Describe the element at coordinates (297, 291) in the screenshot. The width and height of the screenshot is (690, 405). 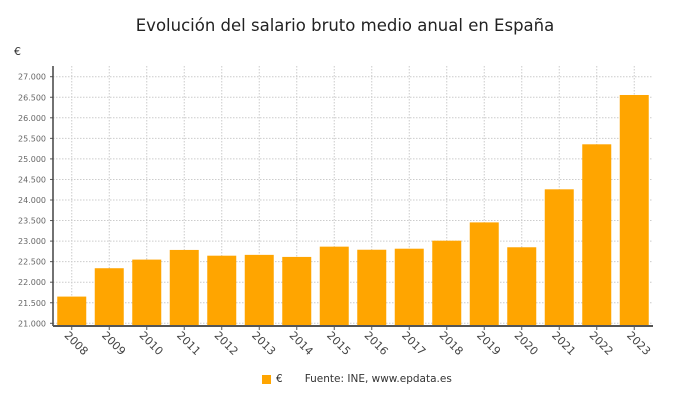
I see `bar-2014` at that location.